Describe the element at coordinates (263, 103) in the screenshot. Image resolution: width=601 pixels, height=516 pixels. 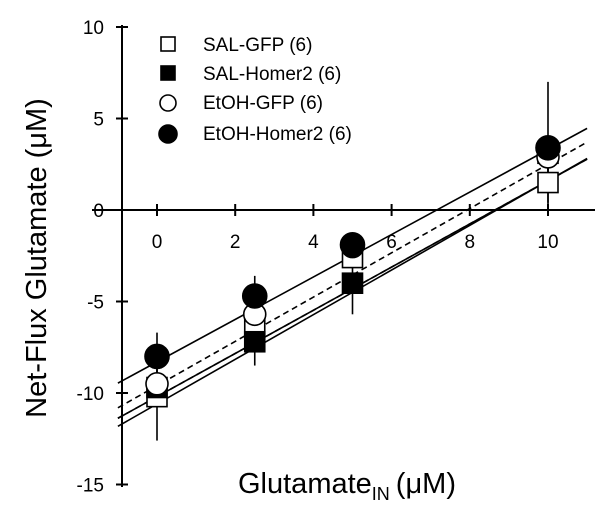
I see `legend-label-etoh-gfp: EtOH-GFP (6)` at that location.